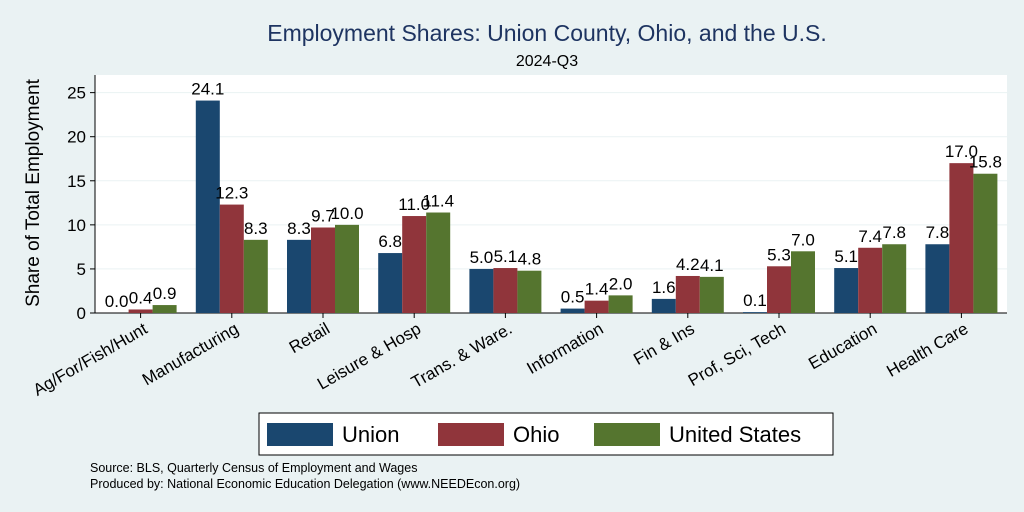  Describe the element at coordinates (33, 192) in the screenshot. I see `y-axis-label: Share of Total Employment` at that location.